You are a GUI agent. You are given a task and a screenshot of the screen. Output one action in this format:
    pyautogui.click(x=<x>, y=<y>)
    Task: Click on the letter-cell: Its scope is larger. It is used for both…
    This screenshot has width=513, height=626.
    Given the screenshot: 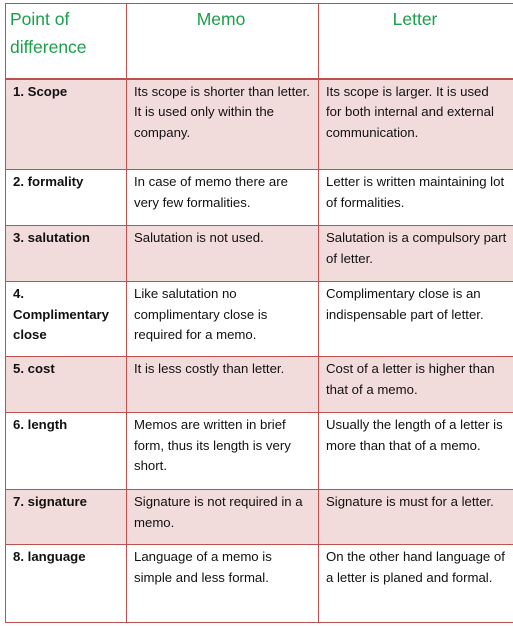 What is the action you would take?
    pyautogui.click(x=415, y=124)
    